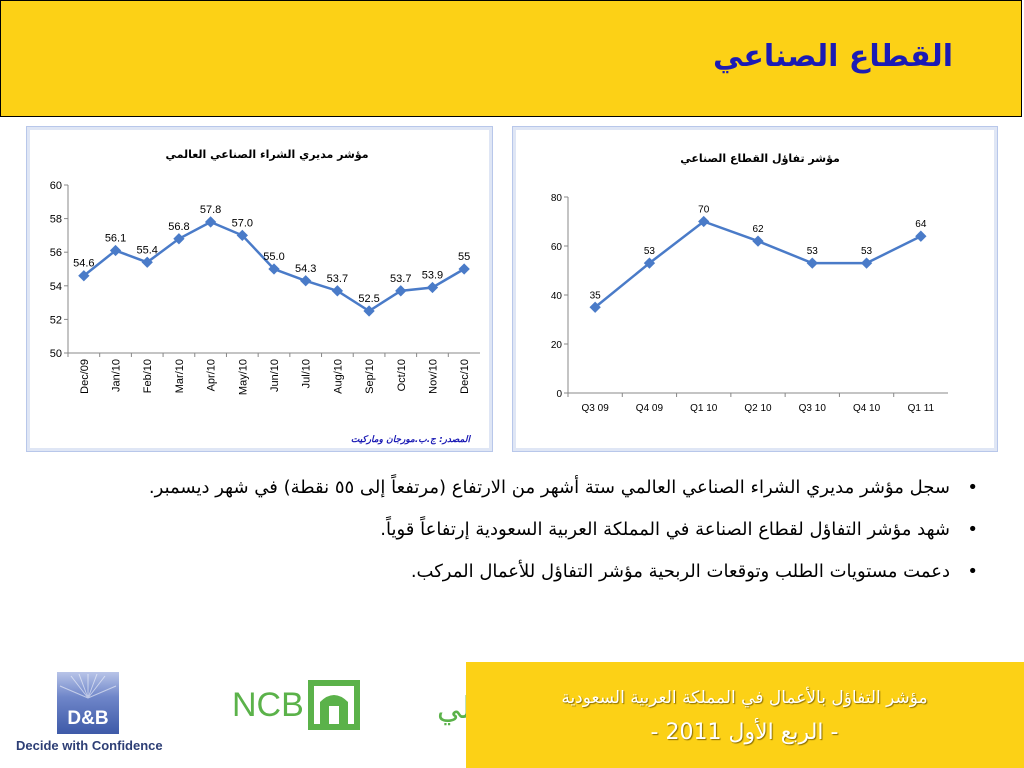 The width and height of the screenshot is (1024, 768). I want to click on pmi-data-label: 54.6, so click(83, 264).